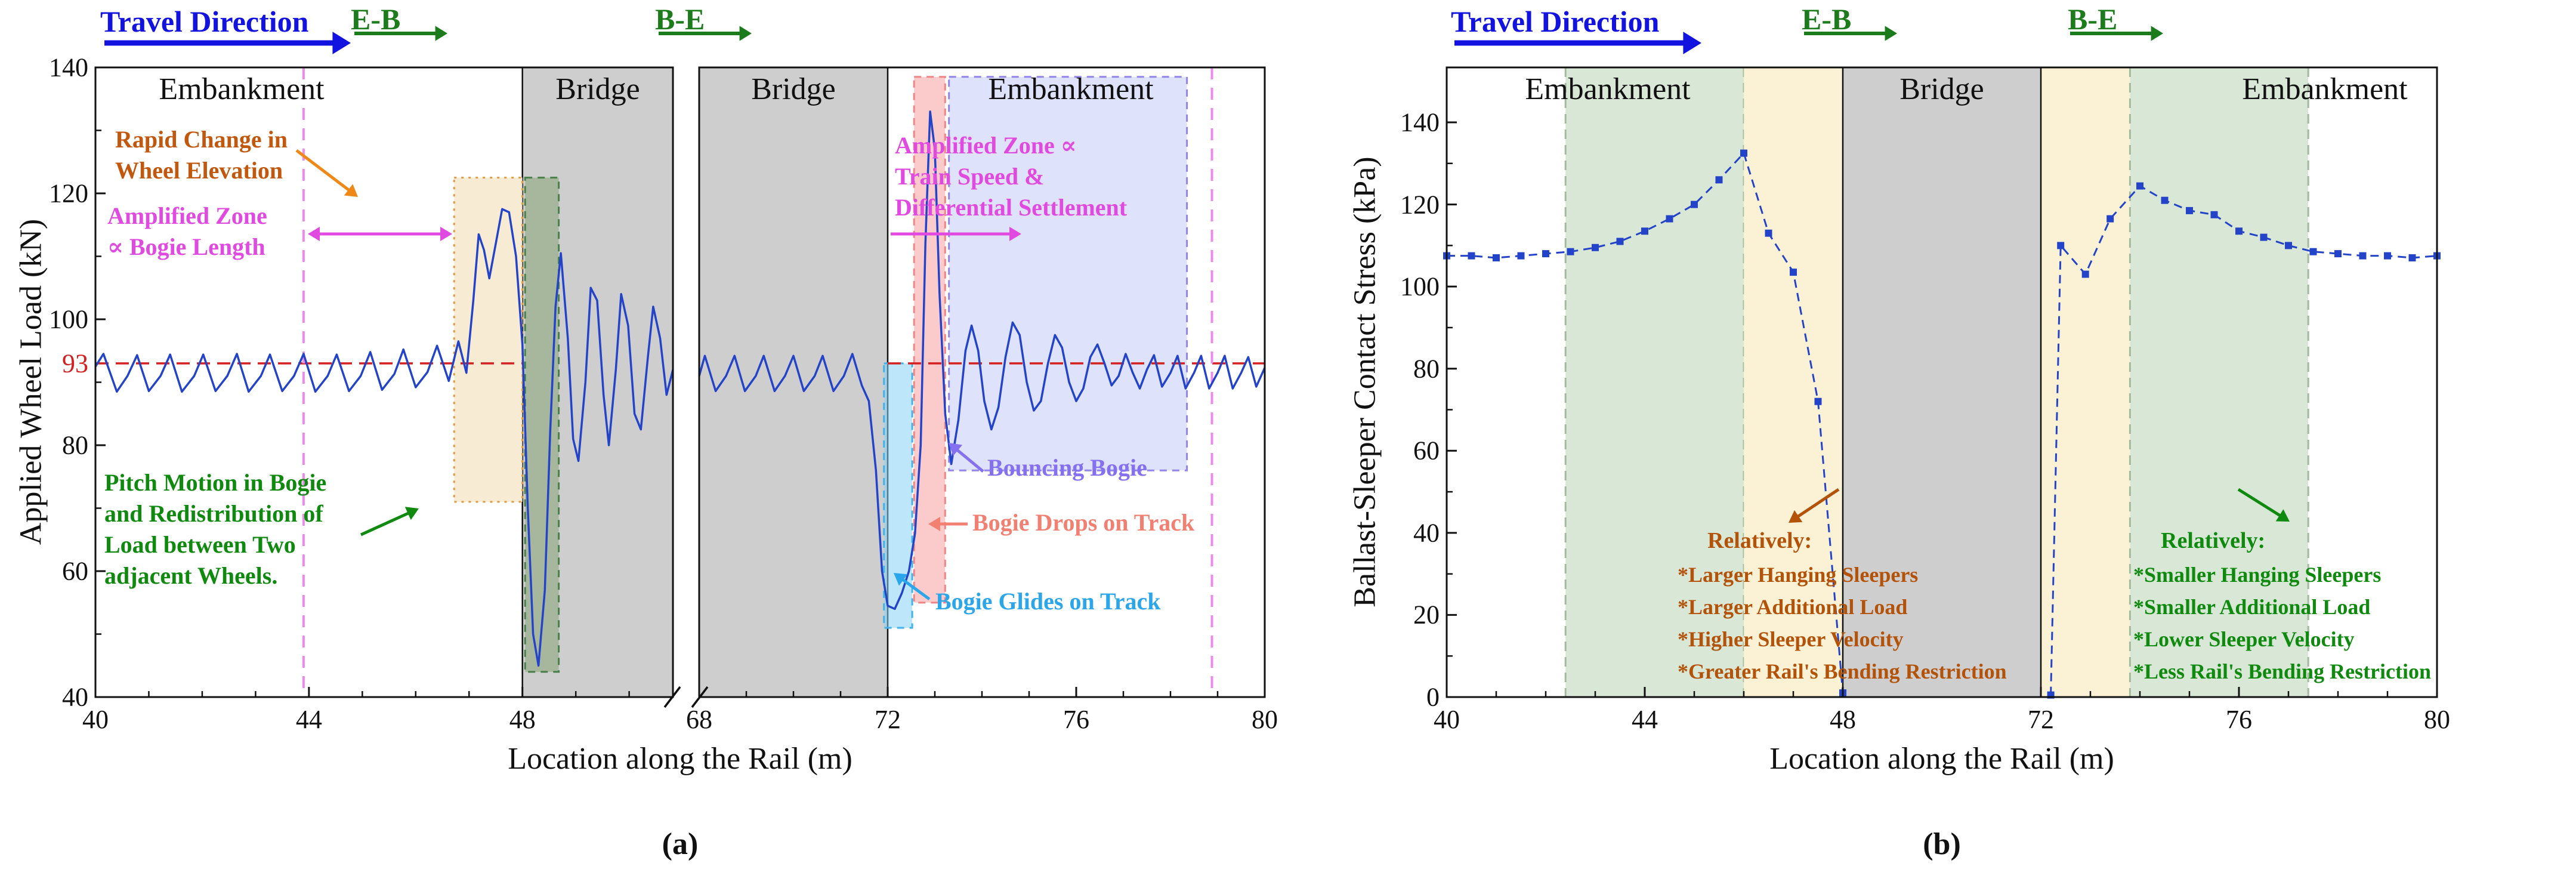 The width and height of the screenshot is (2576, 894). What do you see at coordinates (1426, 615) in the screenshot?
I see `y-tick-label-b: 20` at bounding box center [1426, 615].